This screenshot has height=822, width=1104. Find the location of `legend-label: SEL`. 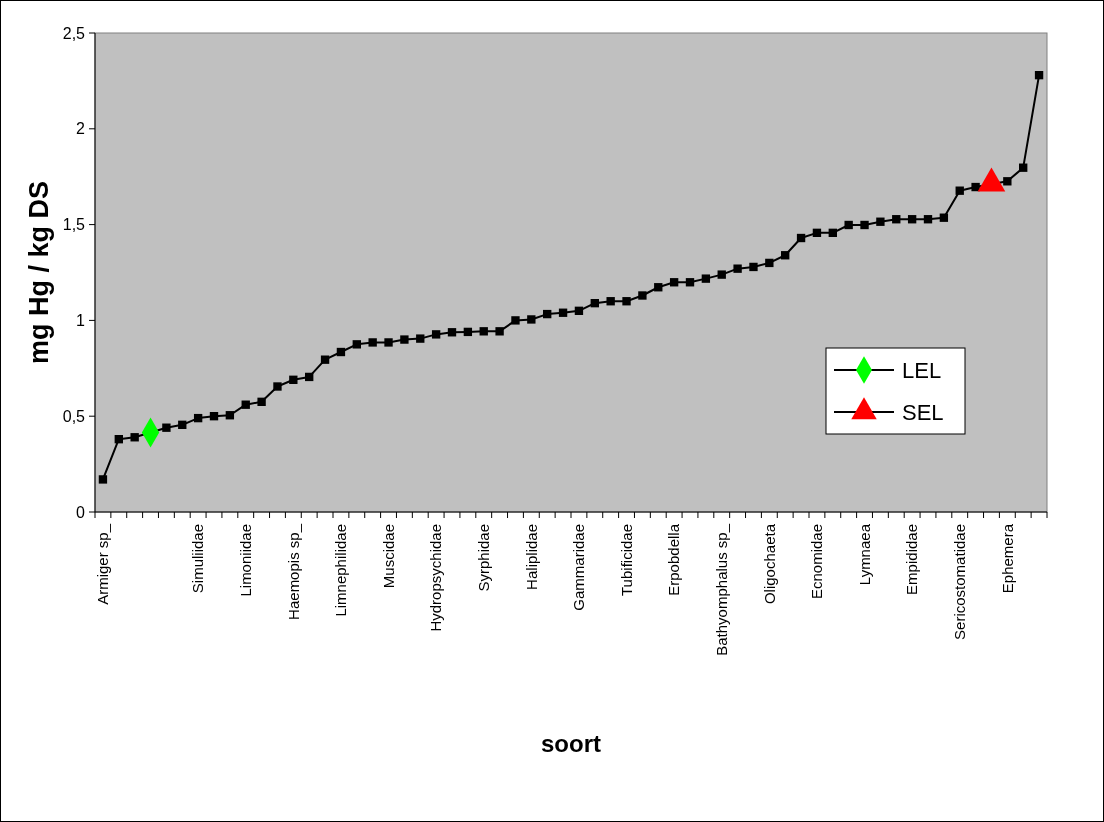

legend-label: SEL is located at coordinates (923, 412).